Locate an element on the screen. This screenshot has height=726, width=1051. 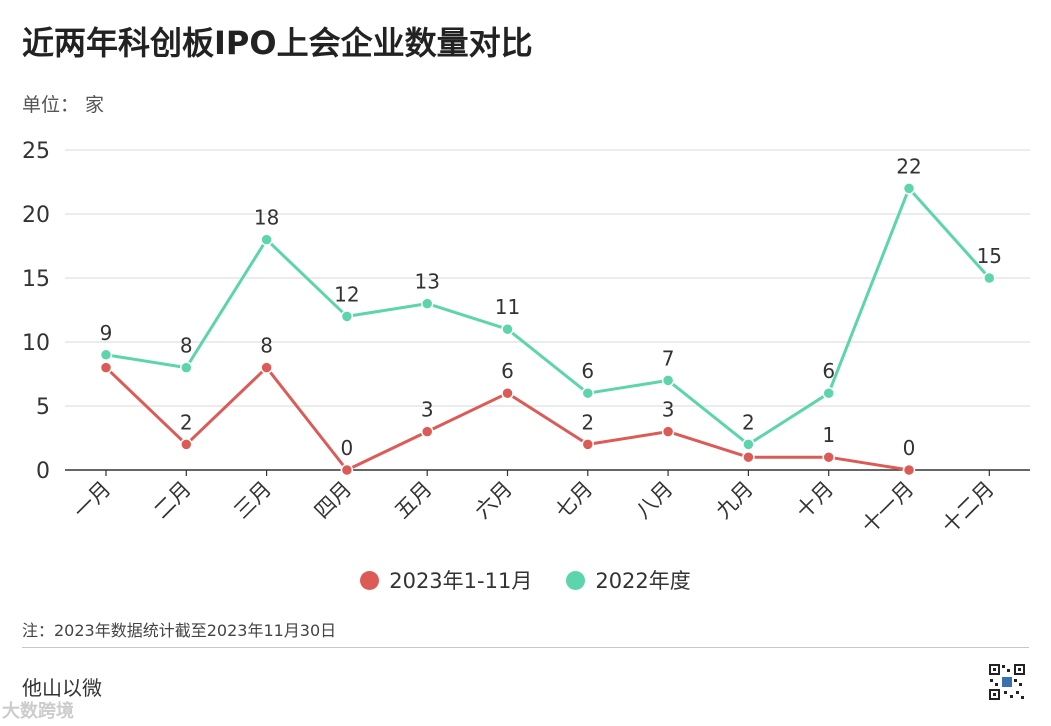
x-tick-label: 七月 is located at coordinates (574, 500).